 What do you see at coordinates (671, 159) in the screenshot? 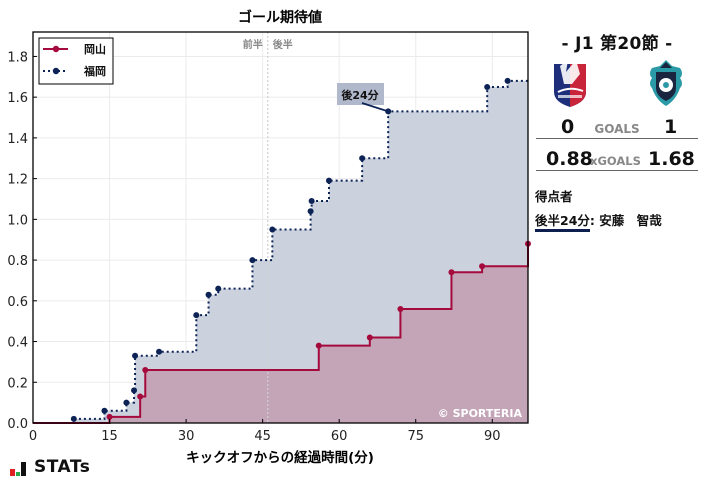
I see `away-xg: 1.68` at bounding box center [671, 159].